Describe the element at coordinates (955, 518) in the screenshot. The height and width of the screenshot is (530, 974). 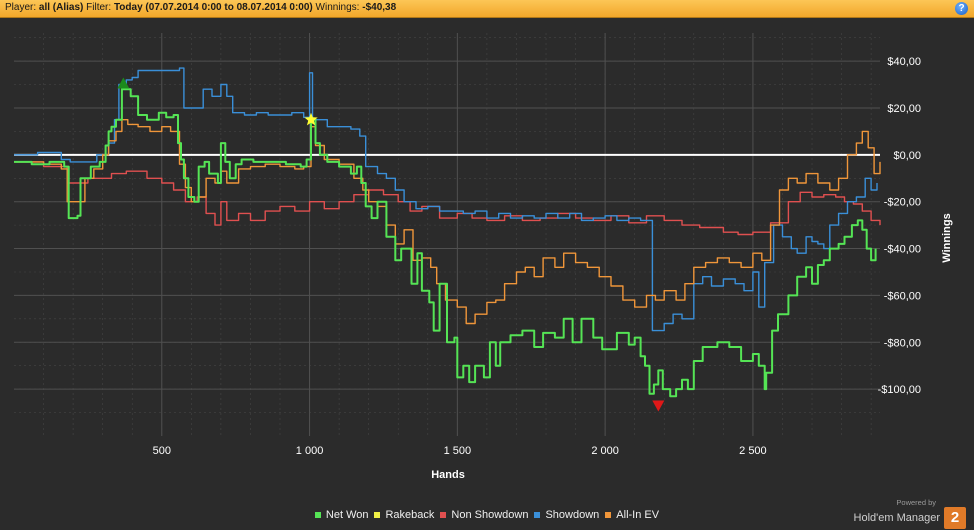
I see `hem2-logo-icon: 2` at that location.